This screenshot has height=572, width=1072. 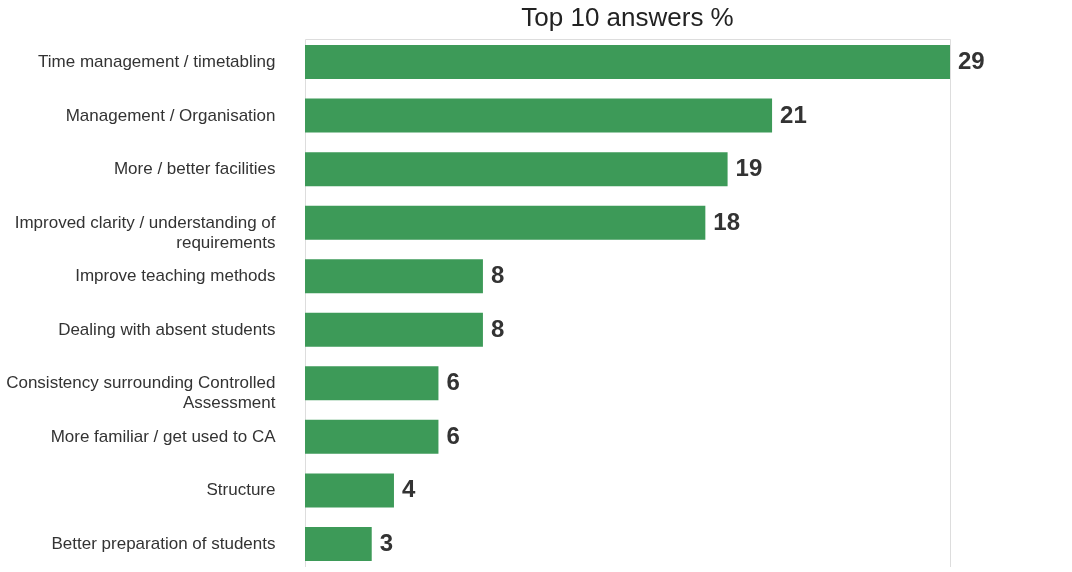 What do you see at coordinates (157, 62) in the screenshot?
I see `y-tick-label: Time management / timetabling` at bounding box center [157, 62].